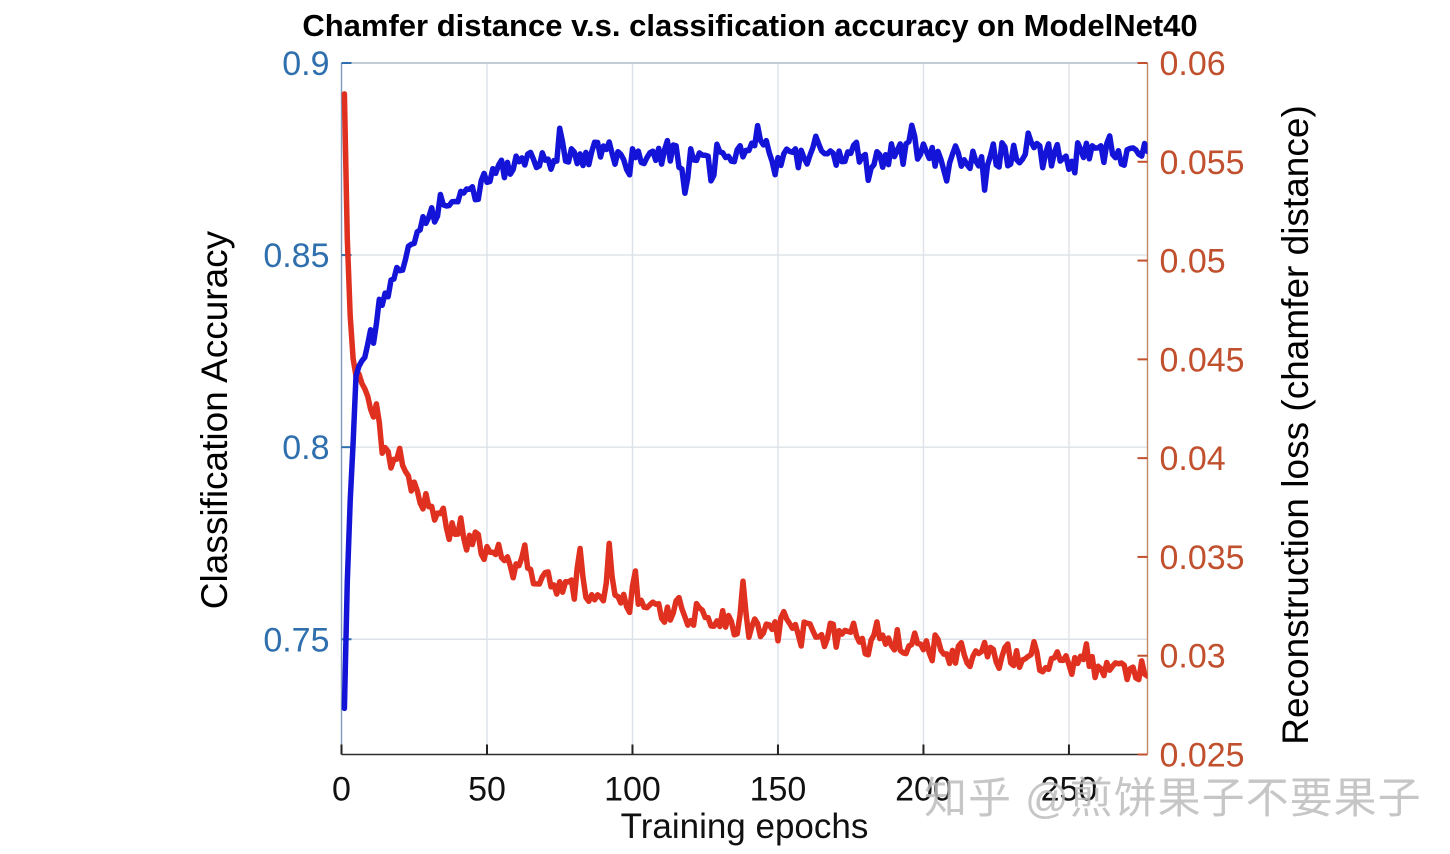  I want to click on watermark-text: 知乎 @煎饼果子不要果子, so click(1173, 799).